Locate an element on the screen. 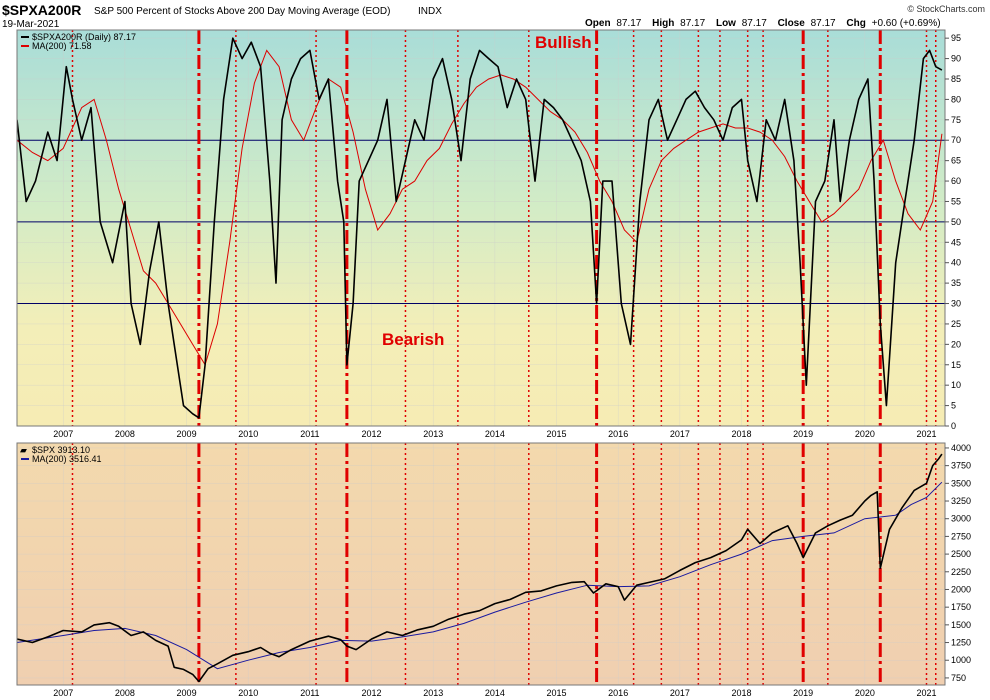  top-y-tick-label: 70 is located at coordinates (956, 140).